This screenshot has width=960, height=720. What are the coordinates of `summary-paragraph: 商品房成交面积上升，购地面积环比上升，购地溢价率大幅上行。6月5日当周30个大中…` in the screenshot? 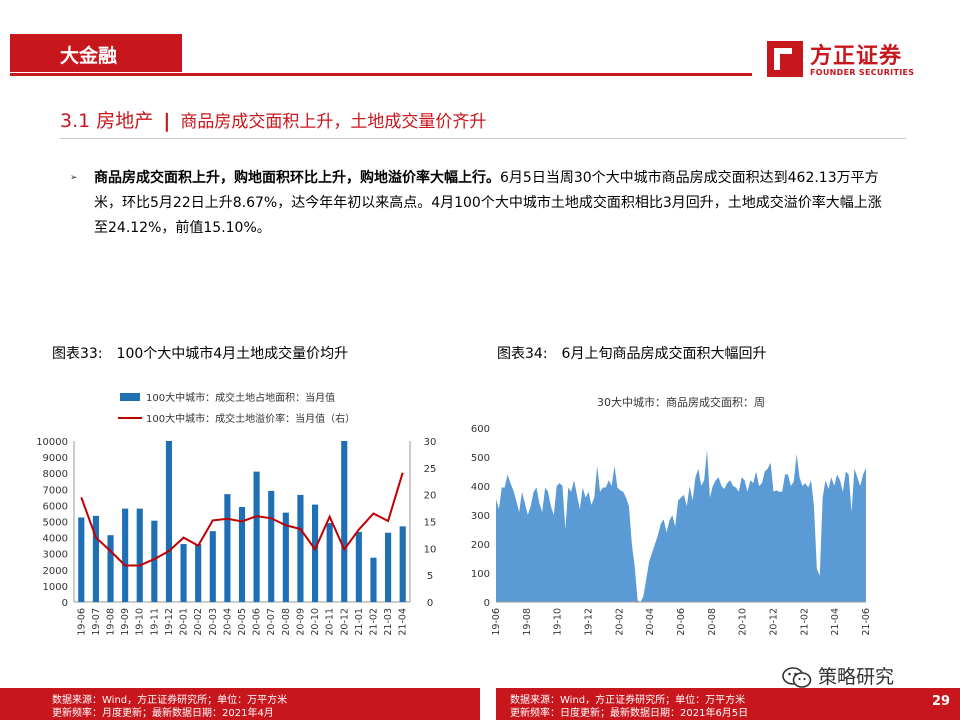 It's located at (489, 203).